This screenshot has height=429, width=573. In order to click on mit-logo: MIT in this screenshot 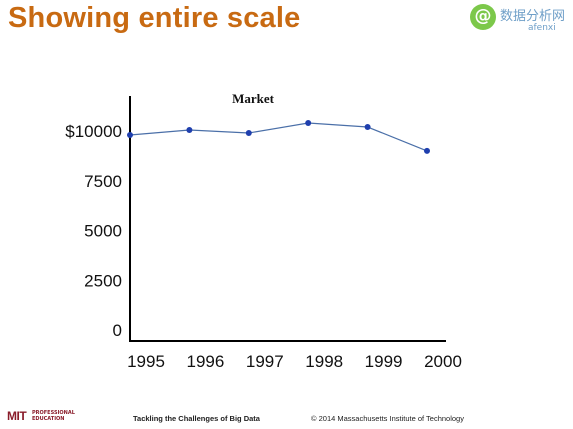, I will do `click(17, 416)`.